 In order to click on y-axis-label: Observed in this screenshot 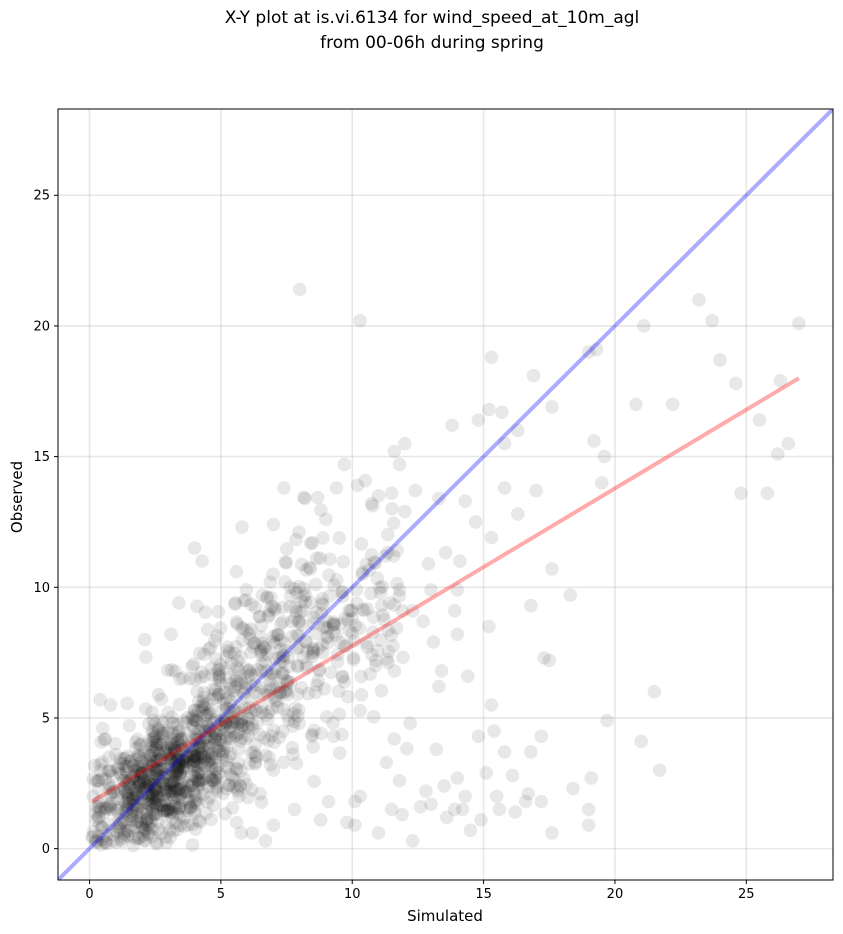, I will do `click(17, 497)`.